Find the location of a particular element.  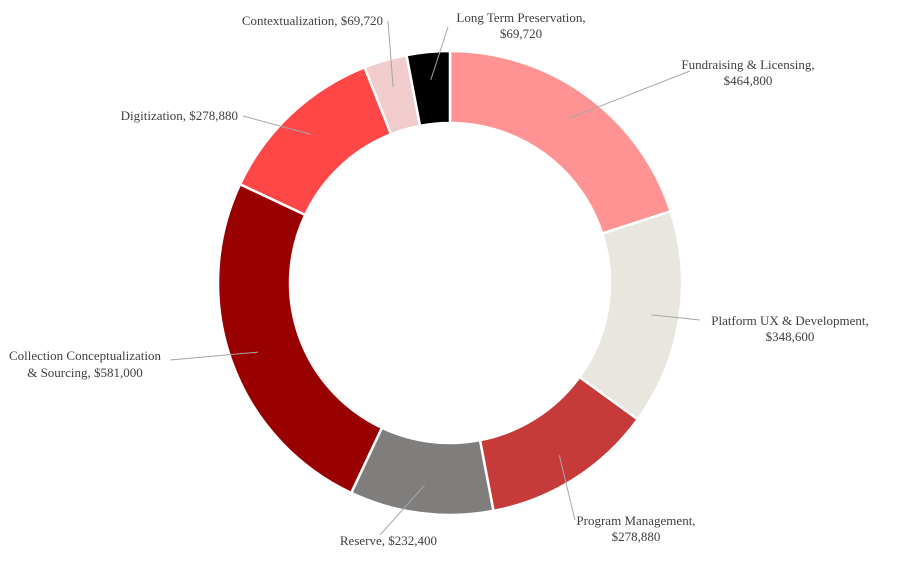

data-label: Digitization, $278,880 is located at coordinates (179, 115).